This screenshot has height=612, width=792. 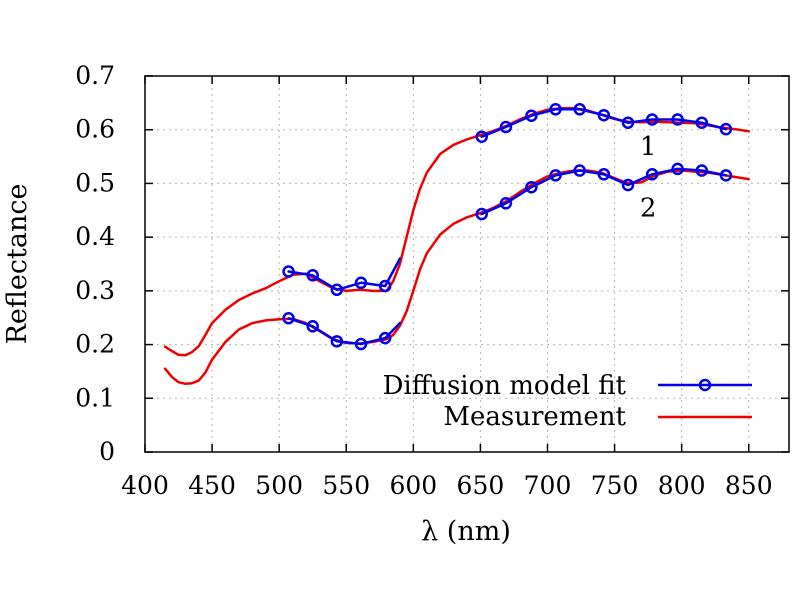 I want to click on x-tick-label: 800, so click(x=682, y=485).